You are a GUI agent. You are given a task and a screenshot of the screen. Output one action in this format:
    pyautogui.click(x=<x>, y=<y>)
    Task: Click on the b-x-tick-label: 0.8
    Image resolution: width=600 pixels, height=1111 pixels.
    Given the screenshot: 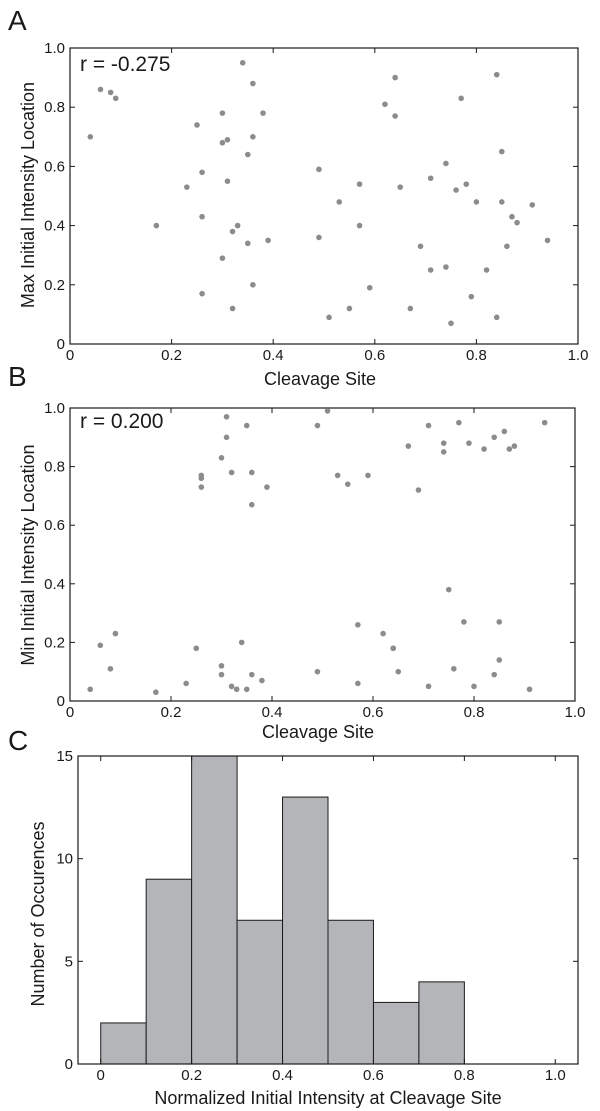 What is the action you would take?
    pyautogui.click(x=474, y=712)
    